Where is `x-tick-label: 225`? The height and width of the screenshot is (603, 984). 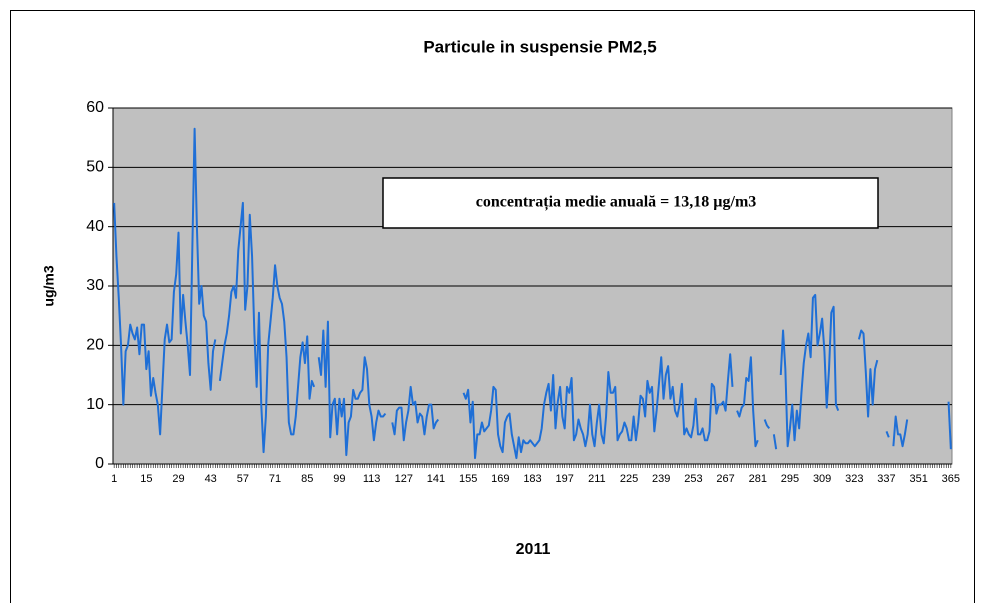
x-tick-label: 225 is located at coordinates (629, 479).